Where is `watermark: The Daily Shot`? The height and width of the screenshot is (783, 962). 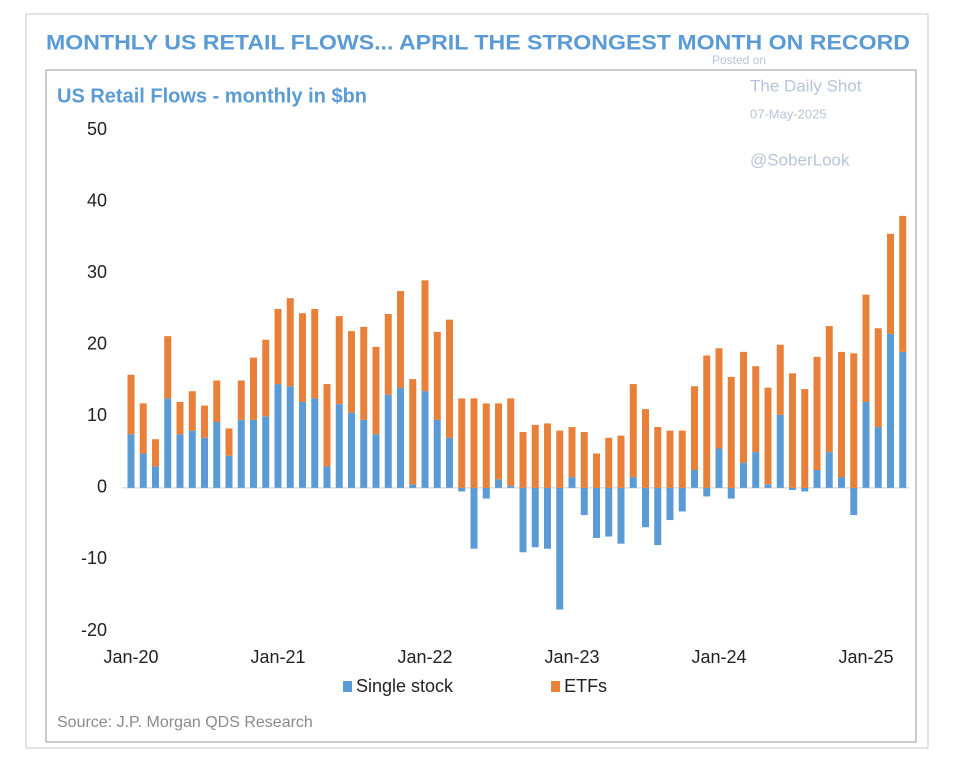
watermark: The Daily Shot is located at coordinates (806, 85).